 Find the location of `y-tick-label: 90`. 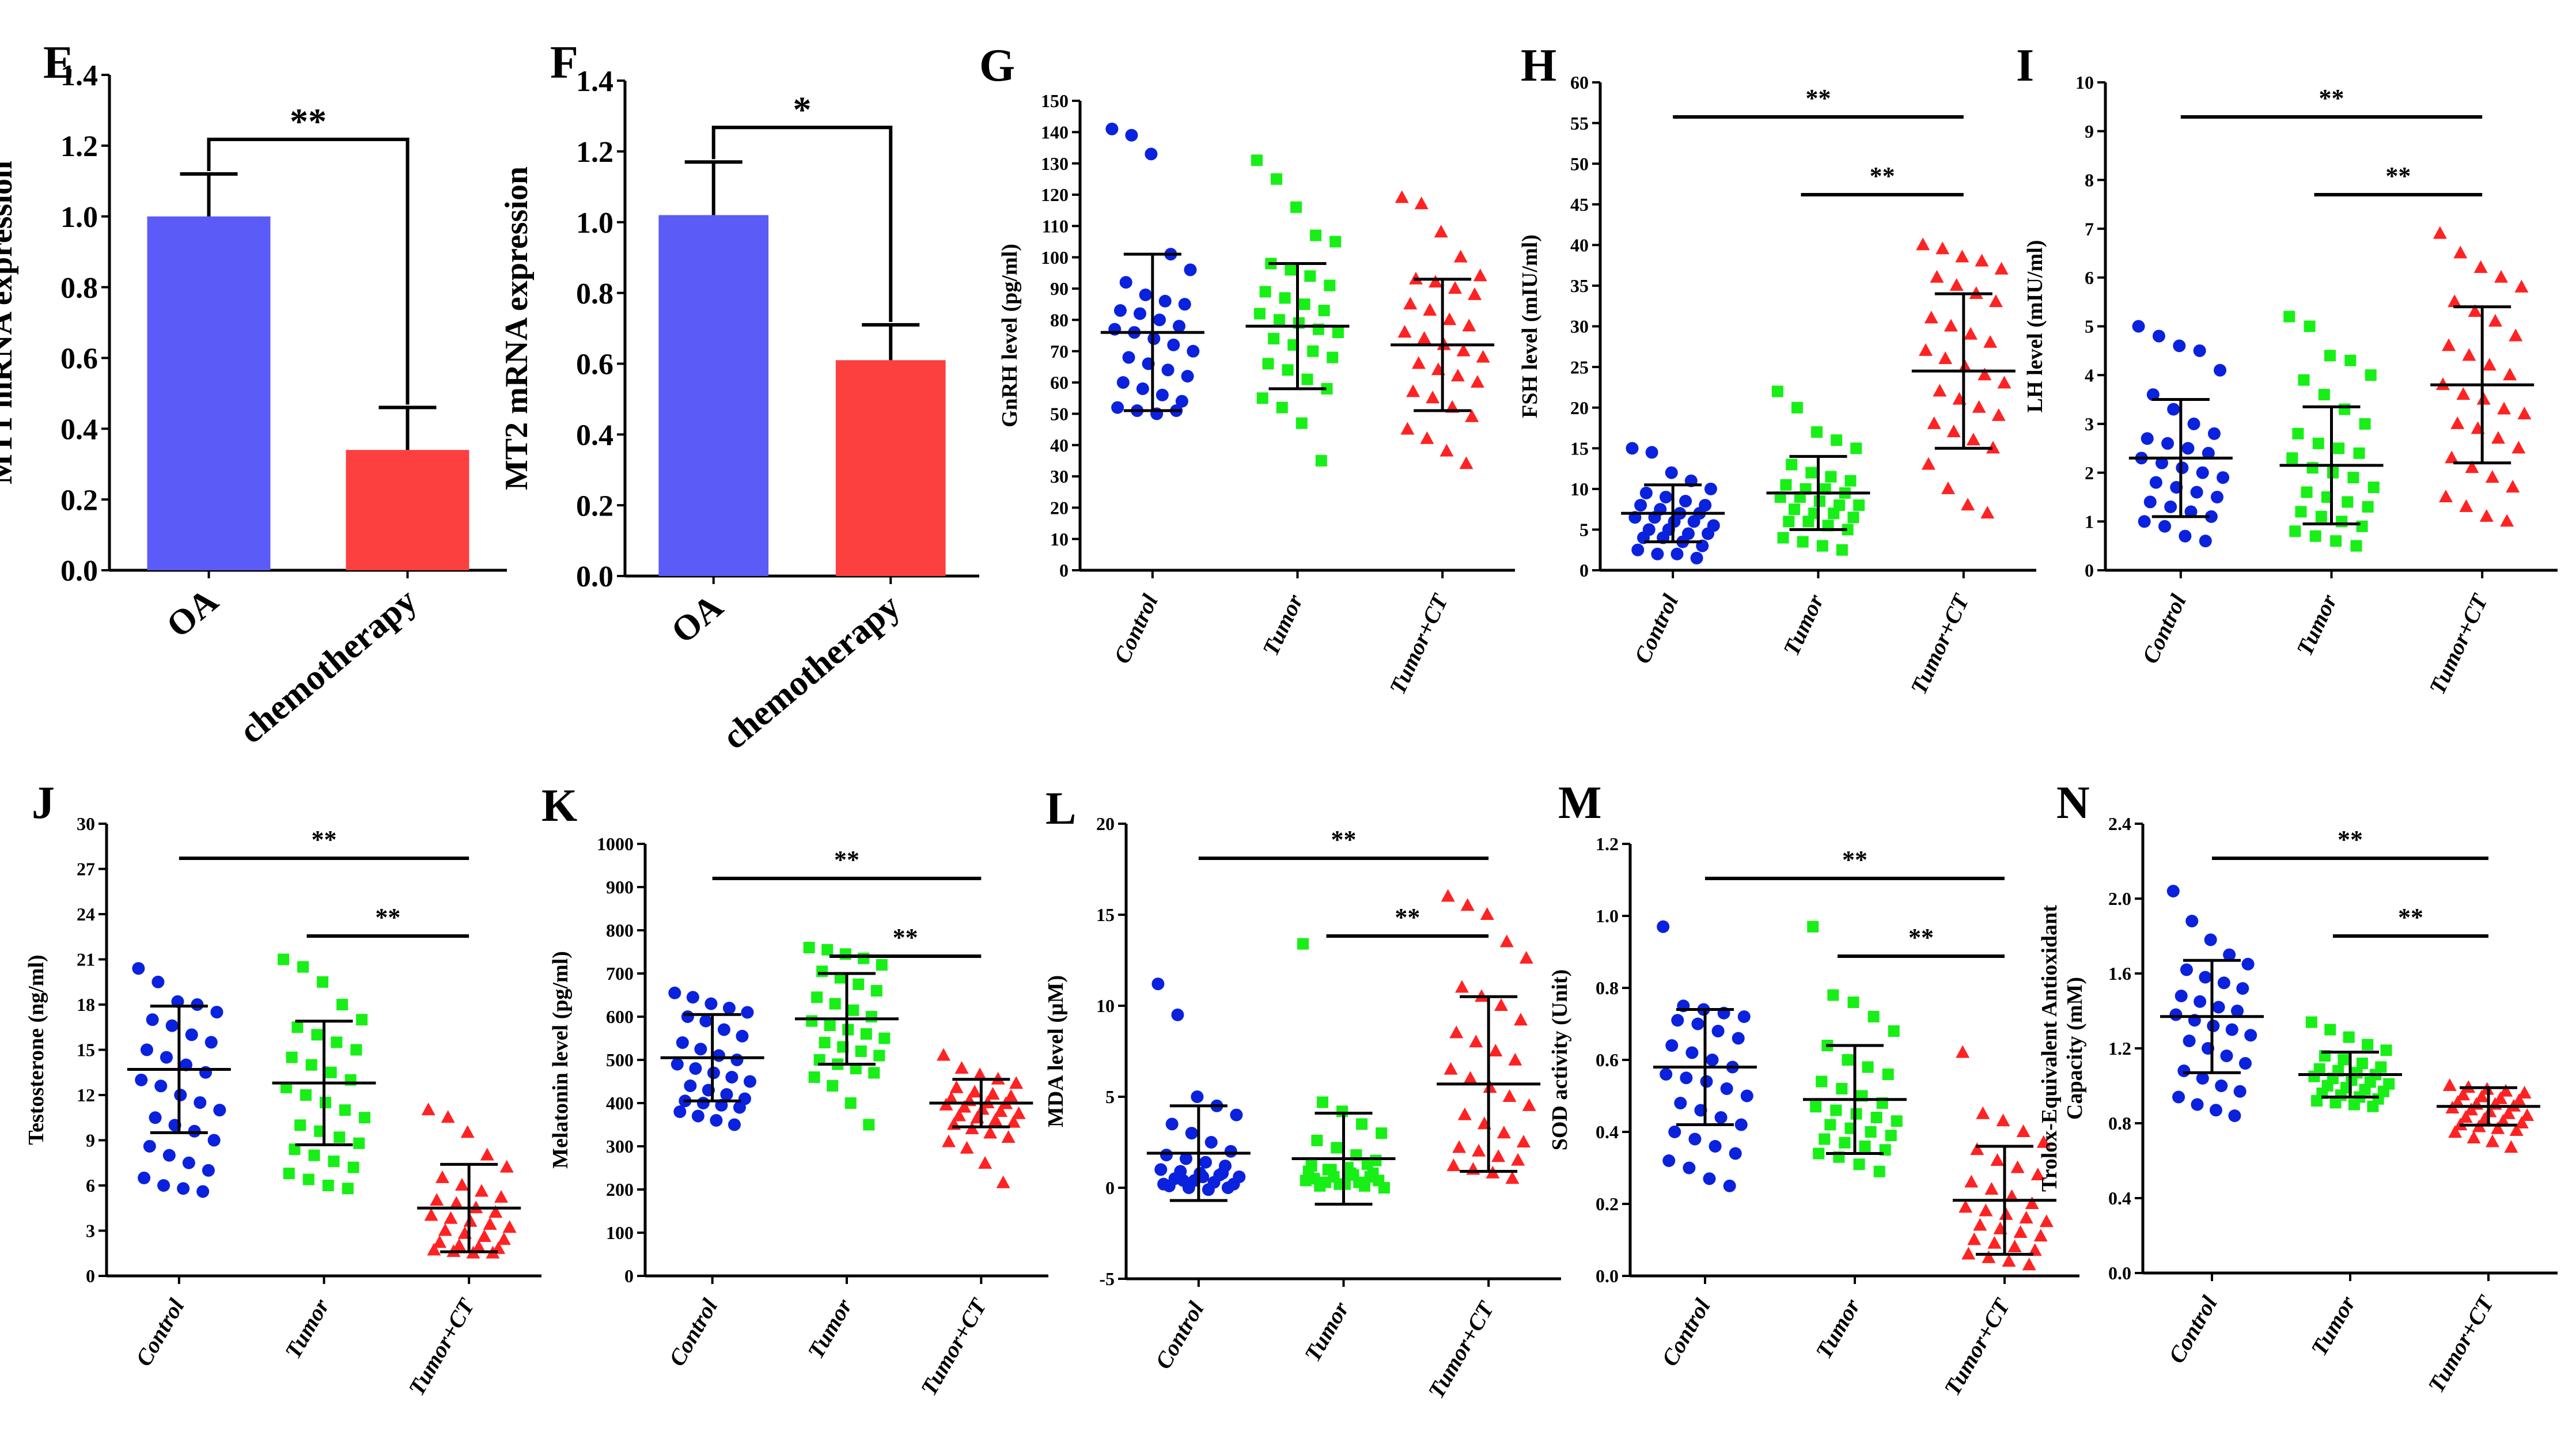

y-tick-label: 90 is located at coordinates (1059, 289).